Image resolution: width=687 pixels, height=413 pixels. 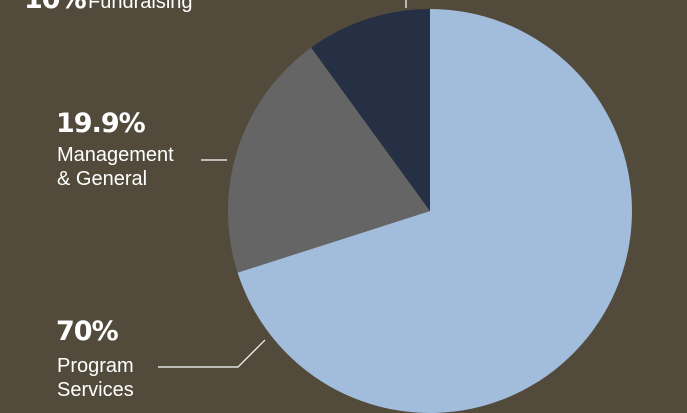 I want to click on leader-line-program-services, so click(x=212, y=353).